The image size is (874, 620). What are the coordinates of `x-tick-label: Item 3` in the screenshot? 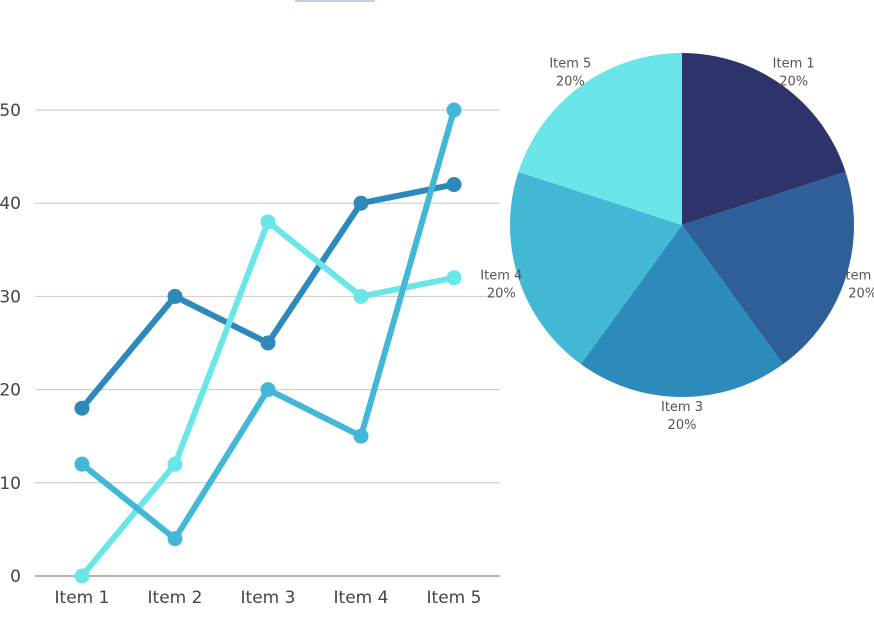 It's located at (268, 598).